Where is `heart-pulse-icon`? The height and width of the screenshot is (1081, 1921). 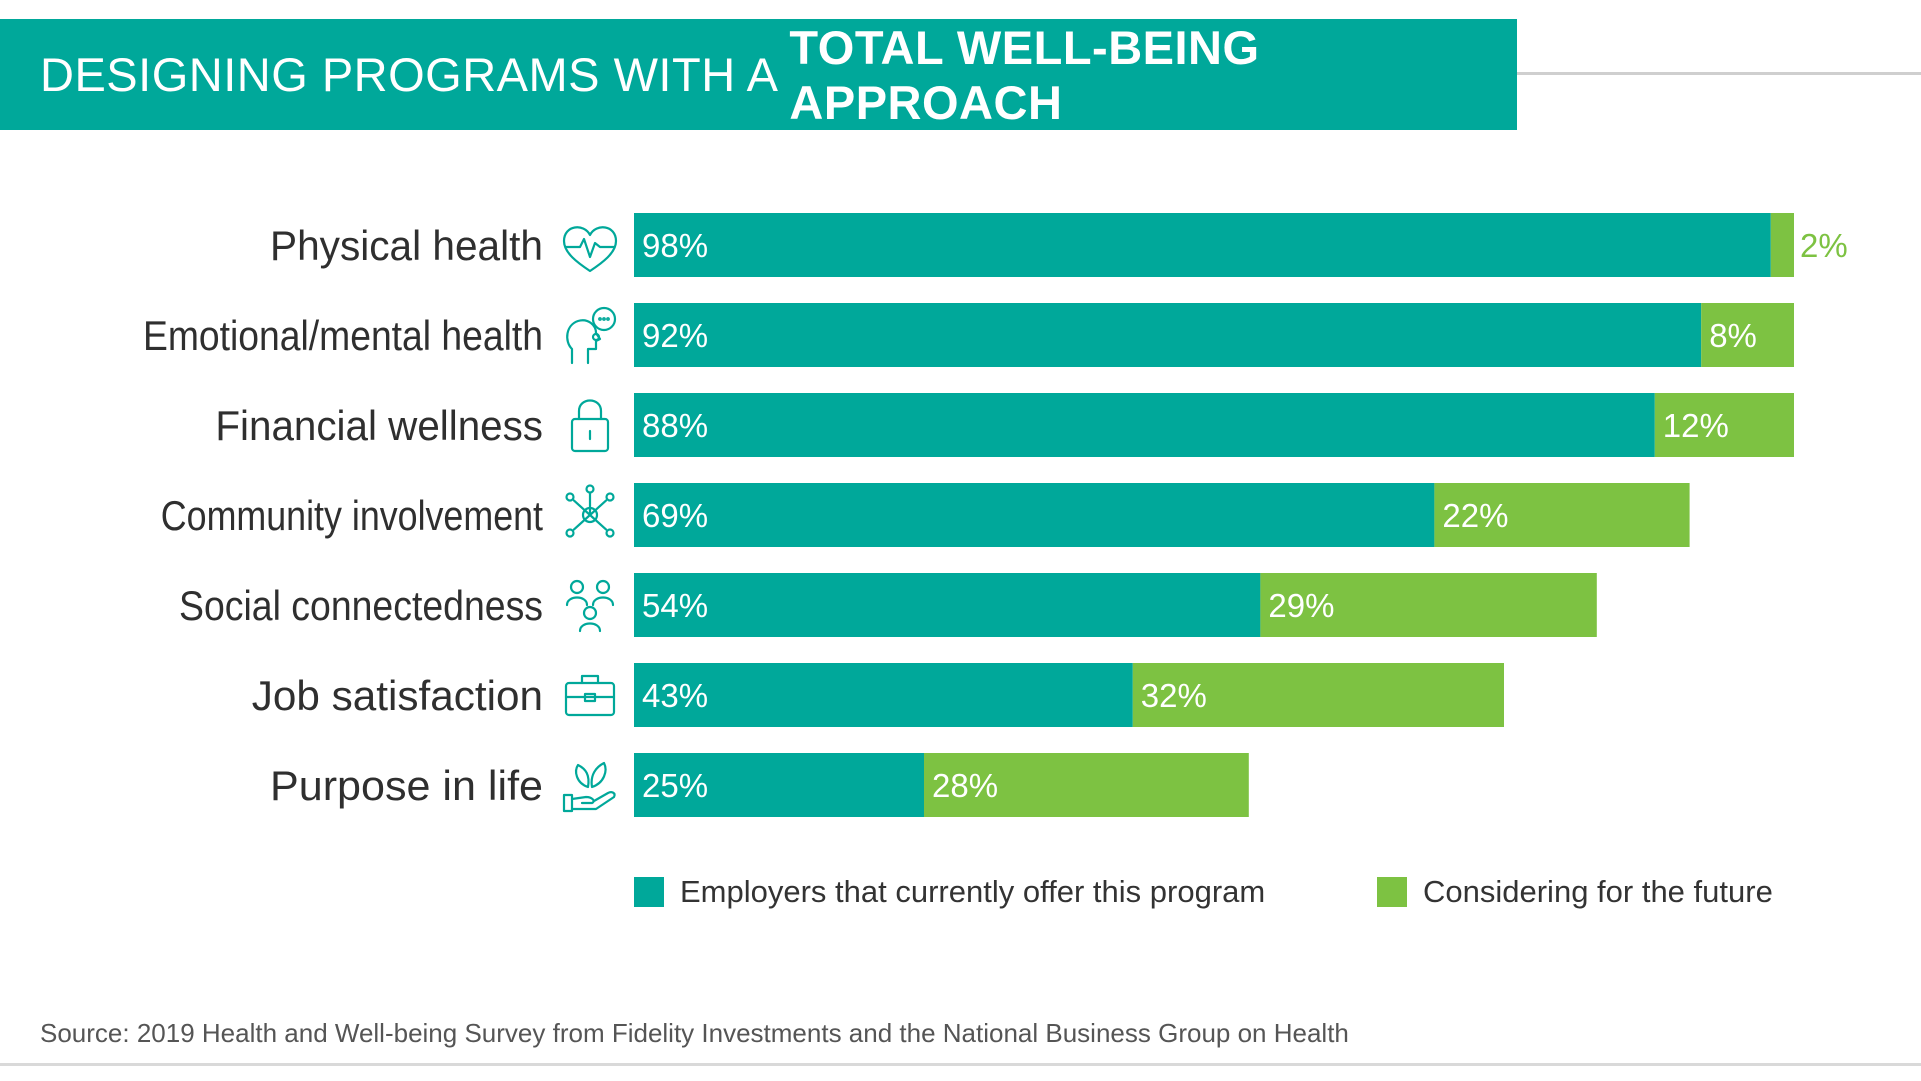
heart-pulse-icon is located at coordinates (590, 249).